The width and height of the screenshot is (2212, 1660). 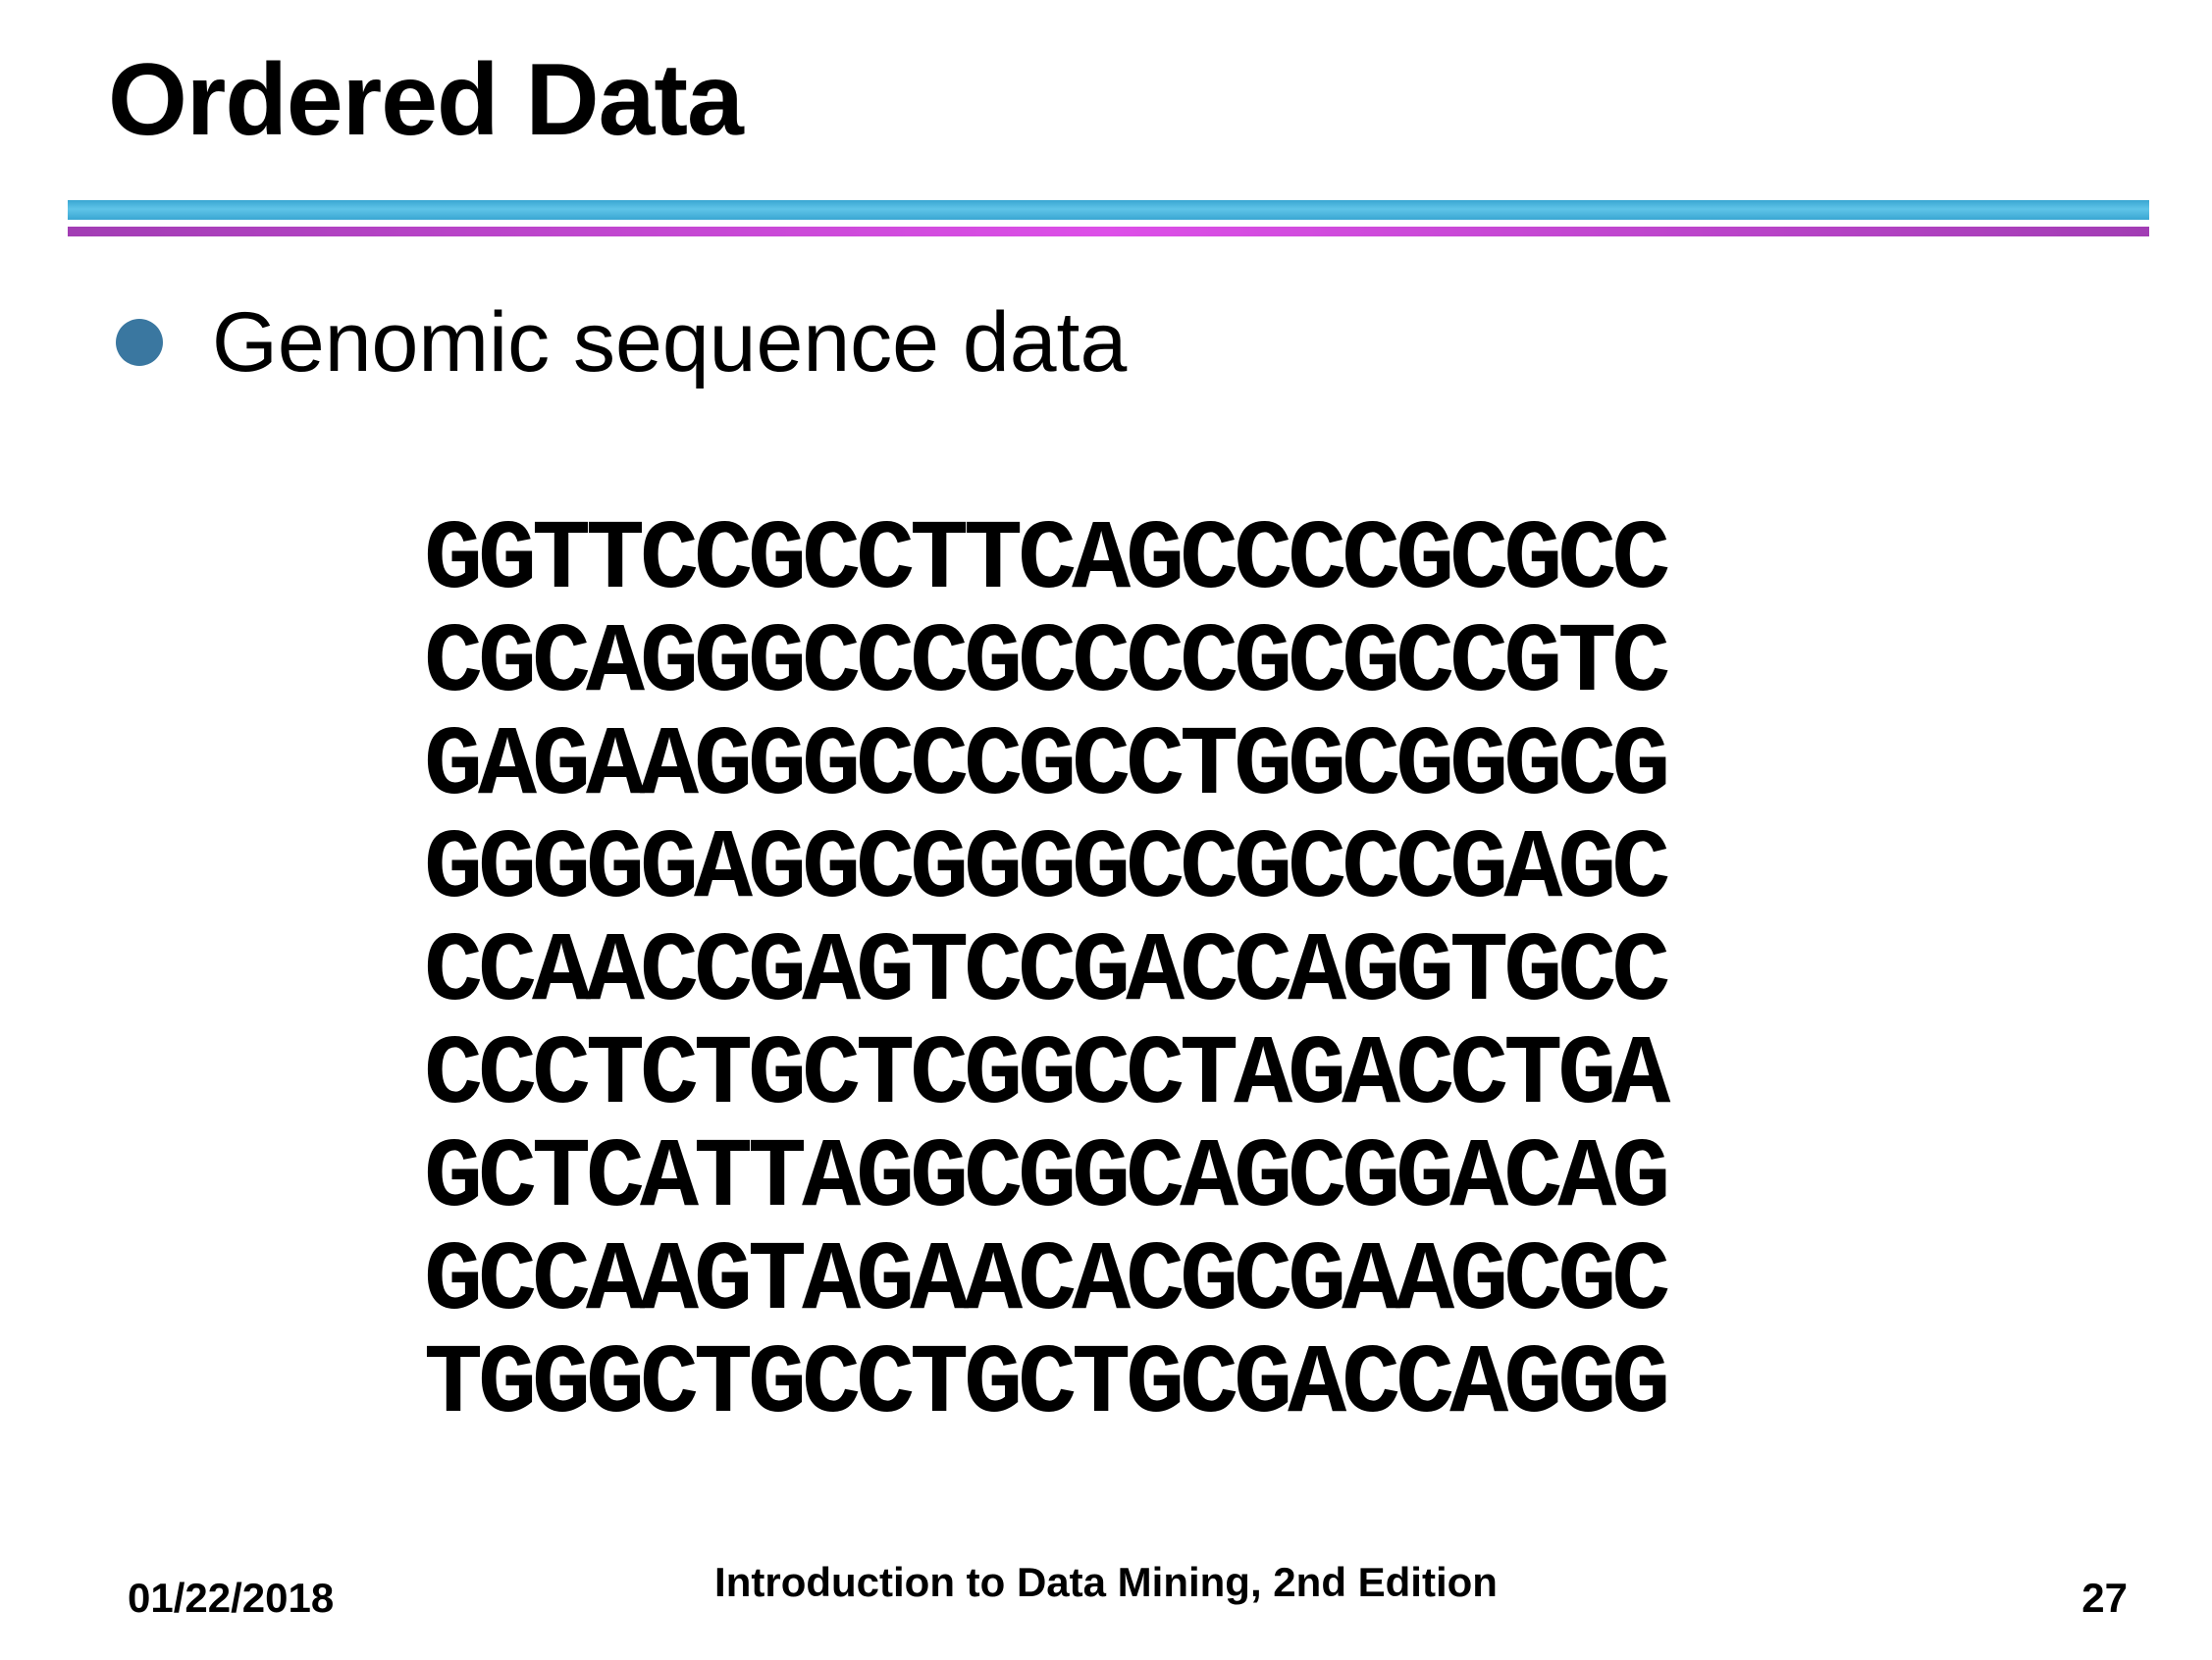 What do you see at coordinates (1108, 231) in the screenshot?
I see `title-divider-magenta` at bounding box center [1108, 231].